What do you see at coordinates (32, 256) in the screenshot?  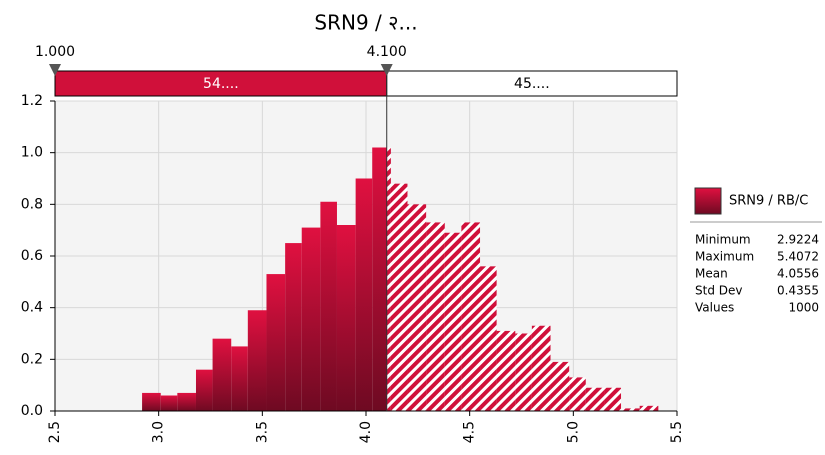 I see `y-tick-label: 0.6` at bounding box center [32, 256].